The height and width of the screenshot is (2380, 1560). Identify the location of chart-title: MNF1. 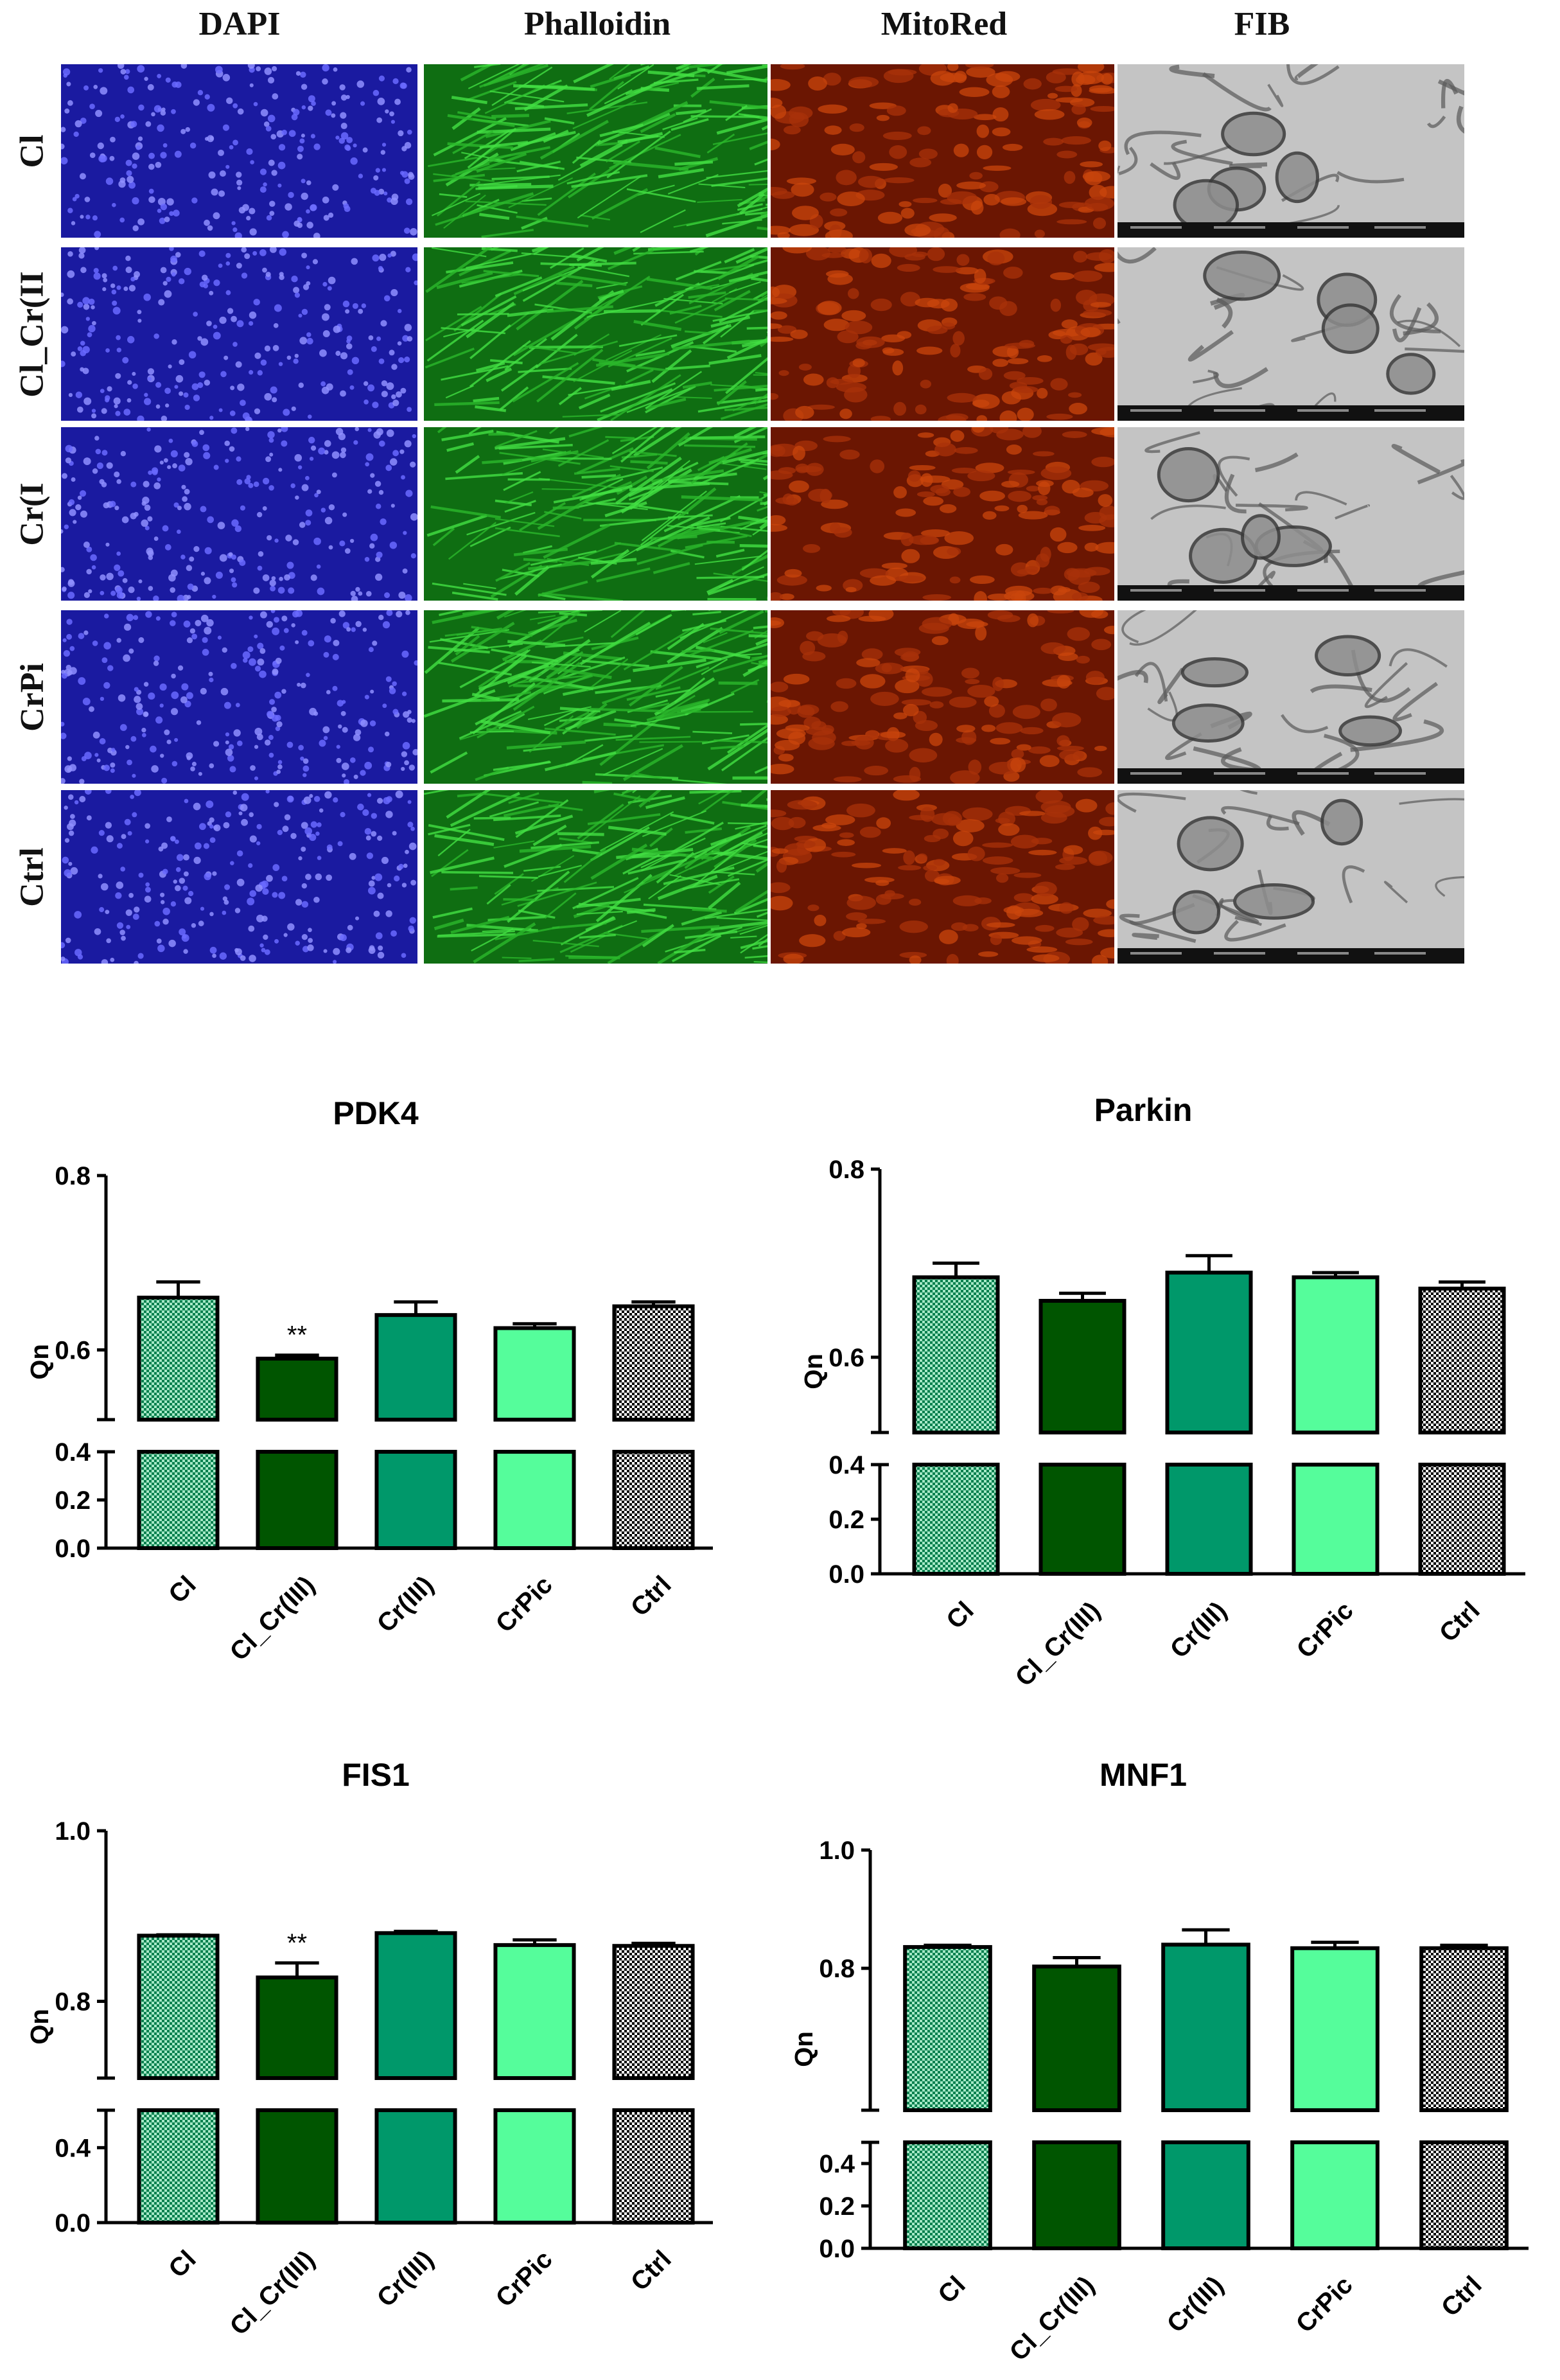
(1143, 1775).